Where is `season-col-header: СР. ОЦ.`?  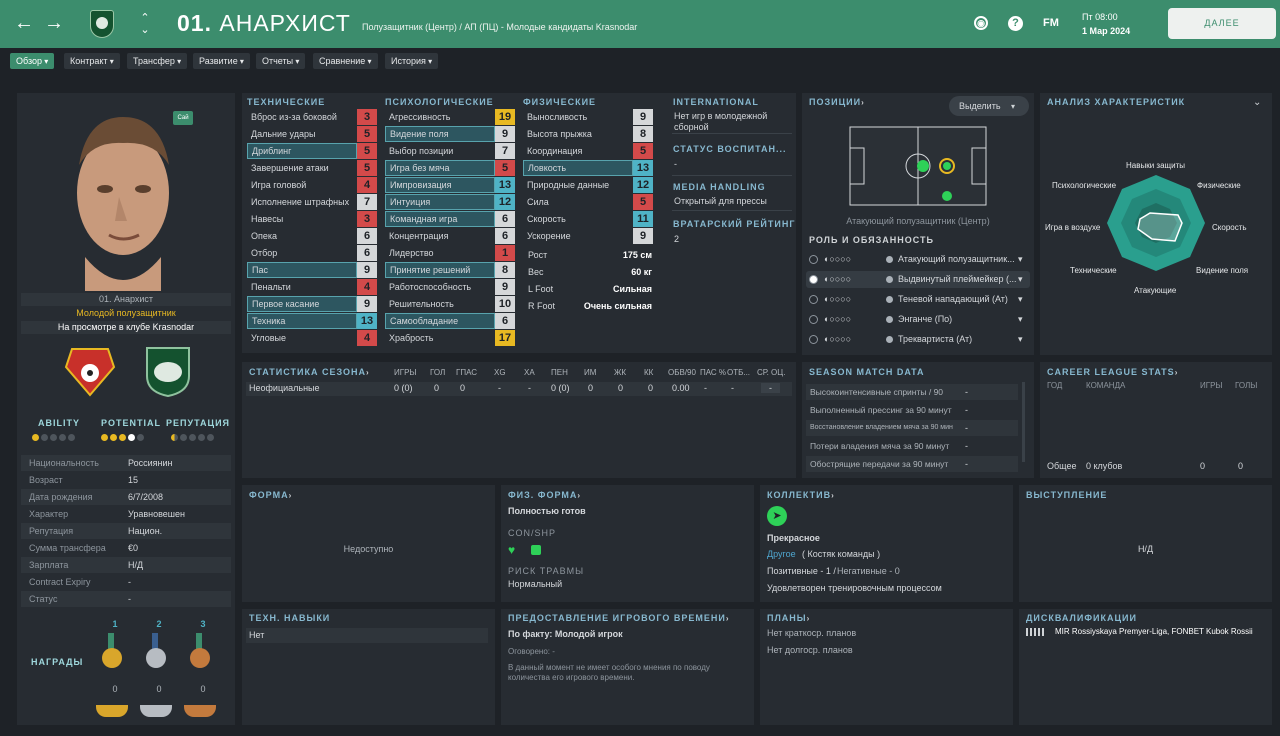
season-col-header: СР. ОЦ. is located at coordinates (771, 372).